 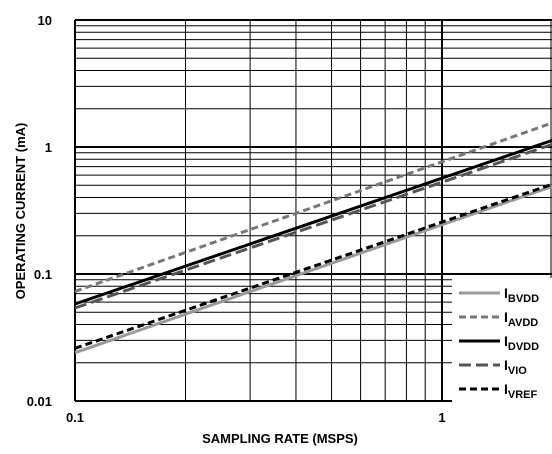 What do you see at coordinates (39, 401) in the screenshot?
I see `y-tick-label: 0.01` at bounding box center [39, 401].